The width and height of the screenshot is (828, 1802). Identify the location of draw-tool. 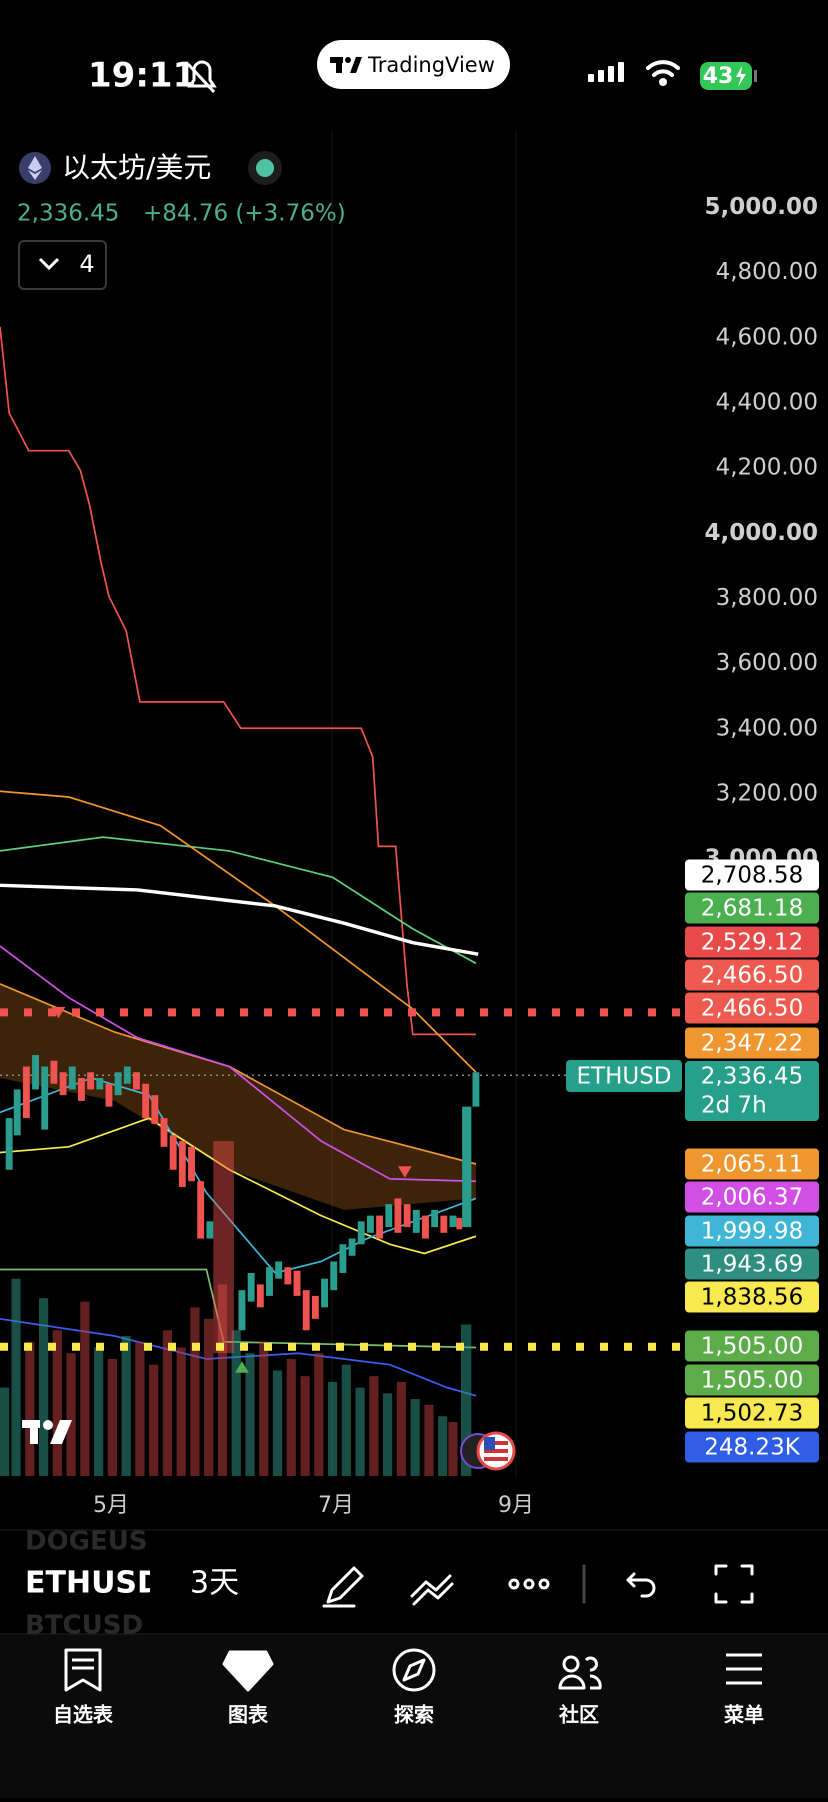
(343, 1587).